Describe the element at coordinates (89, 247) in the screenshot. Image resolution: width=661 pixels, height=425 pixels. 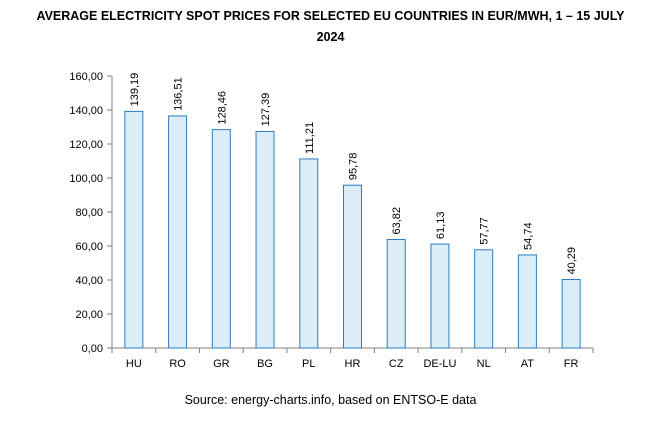
I see `y-tick-label: 60,00` at that location.